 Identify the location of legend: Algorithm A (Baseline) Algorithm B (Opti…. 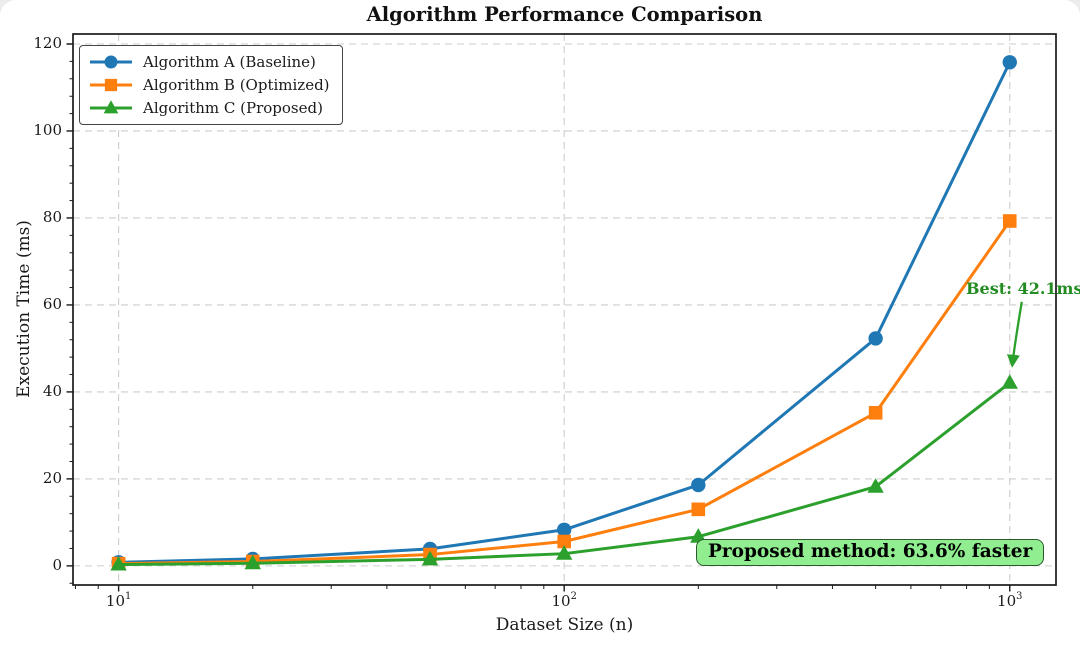
(211, 85).